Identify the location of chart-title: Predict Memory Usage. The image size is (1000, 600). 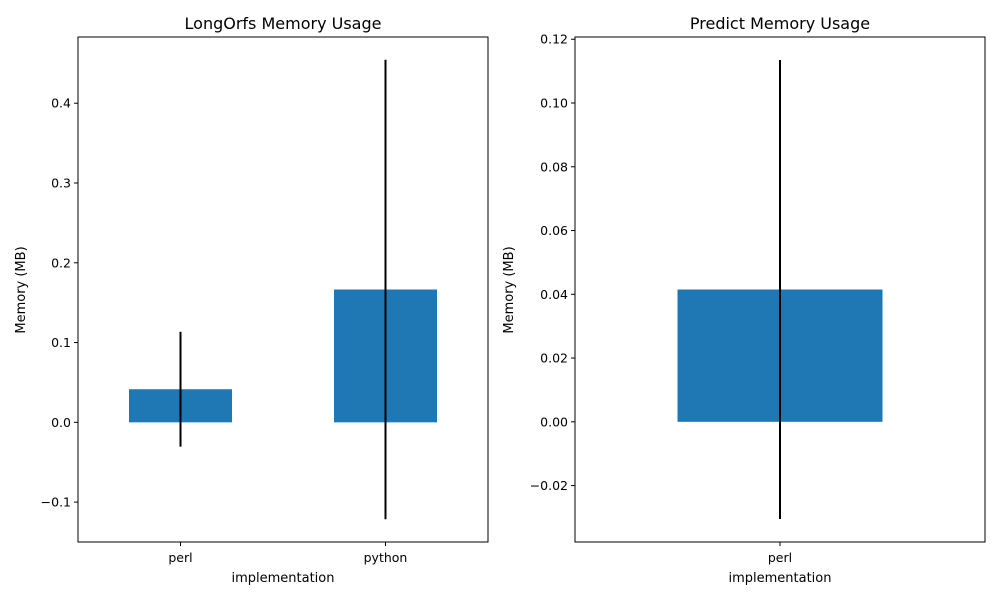
(780, 23).